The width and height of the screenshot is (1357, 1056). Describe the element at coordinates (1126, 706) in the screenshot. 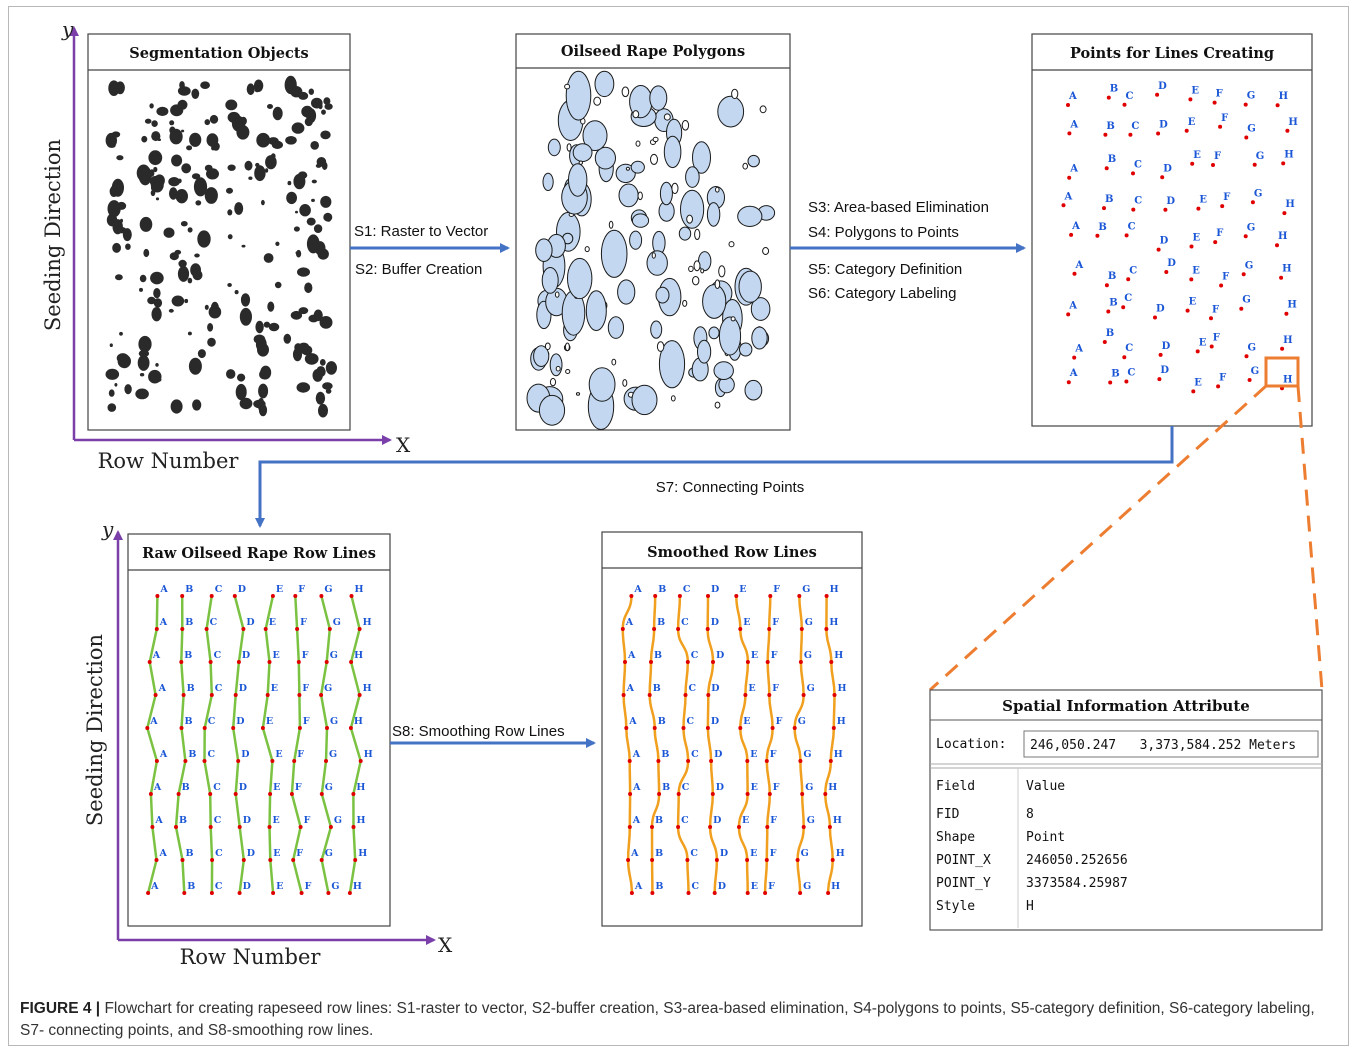

I see `attribute-table-title: Spatial Information Attribute` at that location.